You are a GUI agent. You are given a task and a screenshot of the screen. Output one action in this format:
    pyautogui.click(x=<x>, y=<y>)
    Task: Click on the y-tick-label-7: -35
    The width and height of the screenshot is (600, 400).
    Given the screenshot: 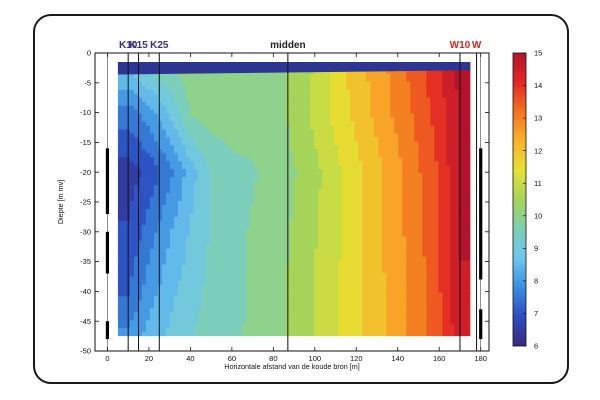 What is the action you would take?
    pyautogui.click(x=85, y=261)
    